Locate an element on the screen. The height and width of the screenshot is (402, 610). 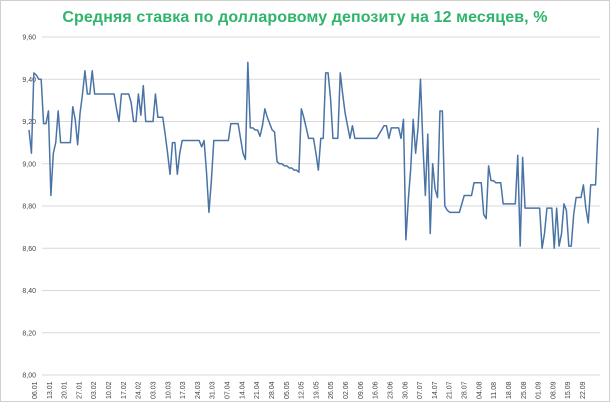
y-tick-label: 8,00 is located at coordinates (29, 376).